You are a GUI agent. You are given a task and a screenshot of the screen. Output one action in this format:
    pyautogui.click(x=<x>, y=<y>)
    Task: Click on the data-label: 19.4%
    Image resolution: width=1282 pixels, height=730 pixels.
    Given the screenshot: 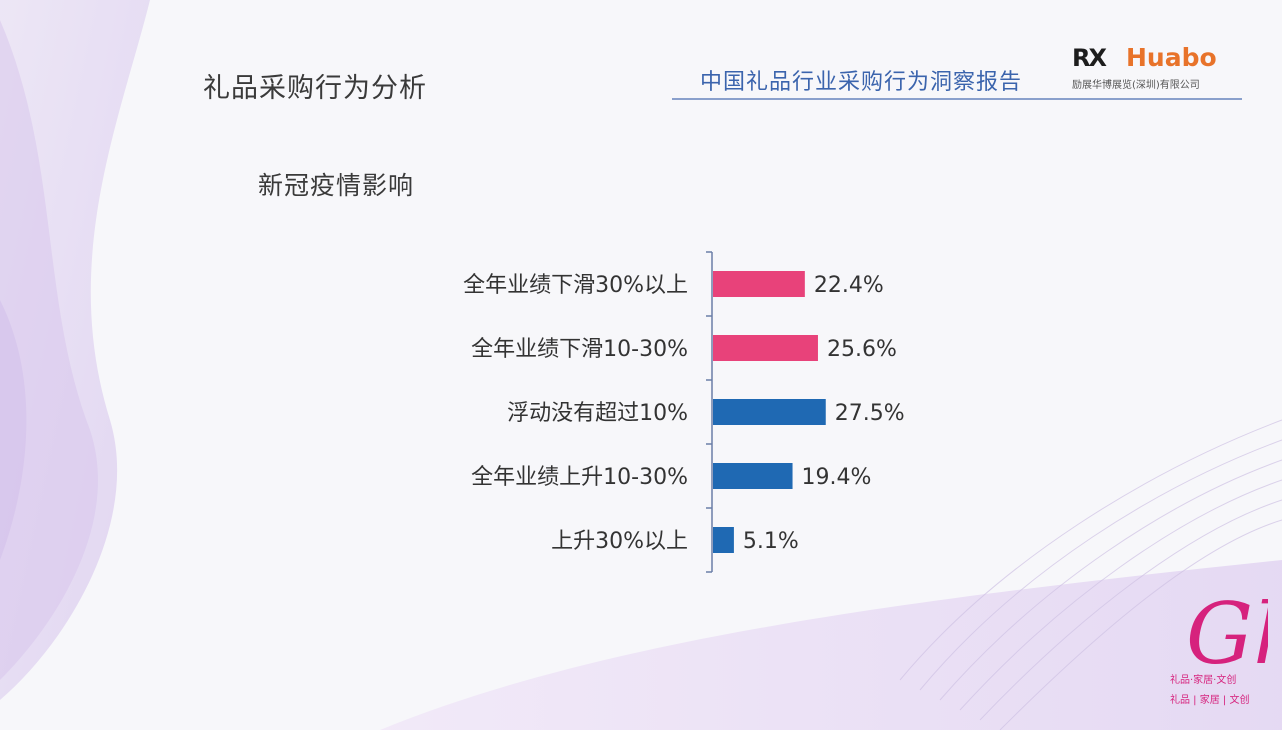 What is the action you would take?
    pyautogui.click(x=837, y=477)
    